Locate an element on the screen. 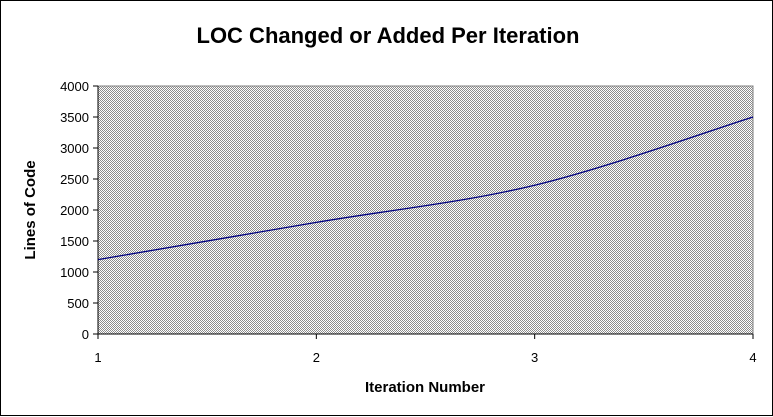 The image size is (773, 417). y-axis: 0 500 1000 1500 2000 2500 3000 3500 4000 is located at coordinates (79, 210).